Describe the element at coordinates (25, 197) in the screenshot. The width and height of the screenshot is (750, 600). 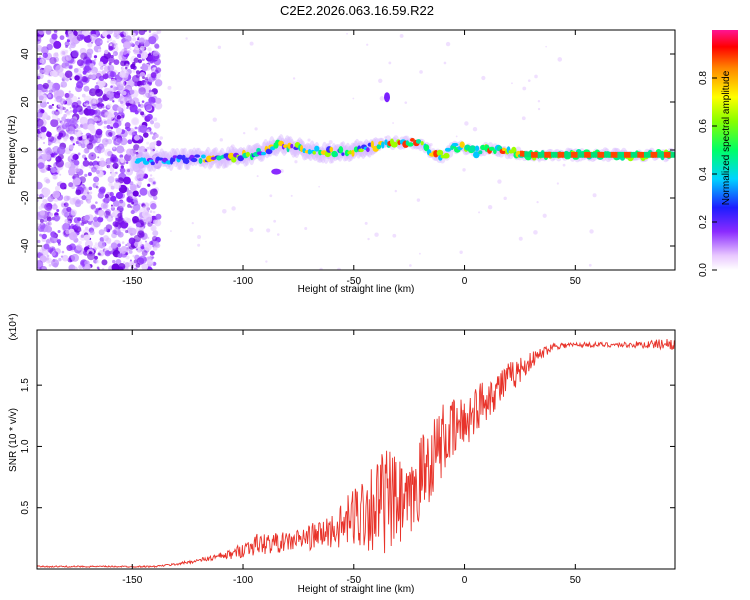
I see `spectrogram-y-tick-label: -20` at that location.